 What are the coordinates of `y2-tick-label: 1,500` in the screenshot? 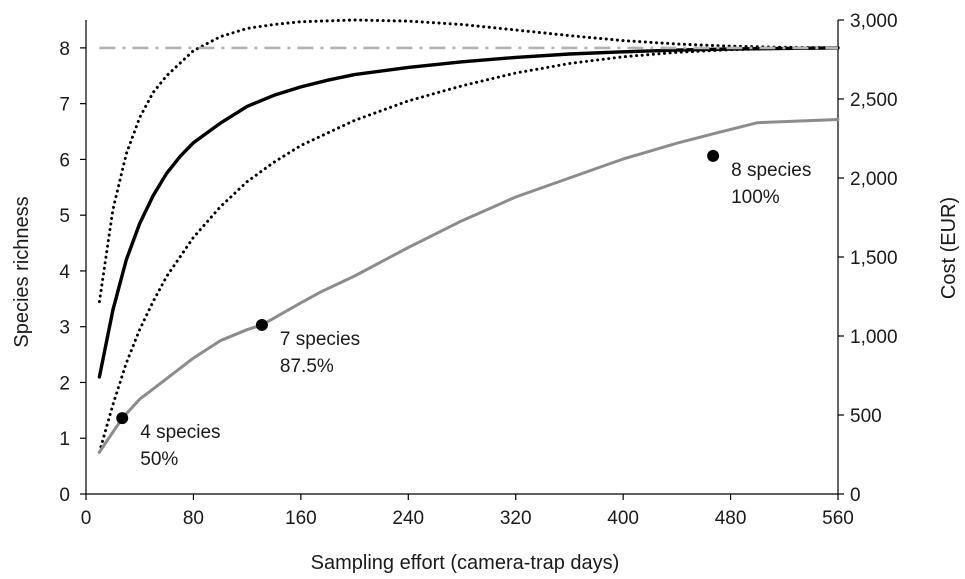 It's located at (874, 258).